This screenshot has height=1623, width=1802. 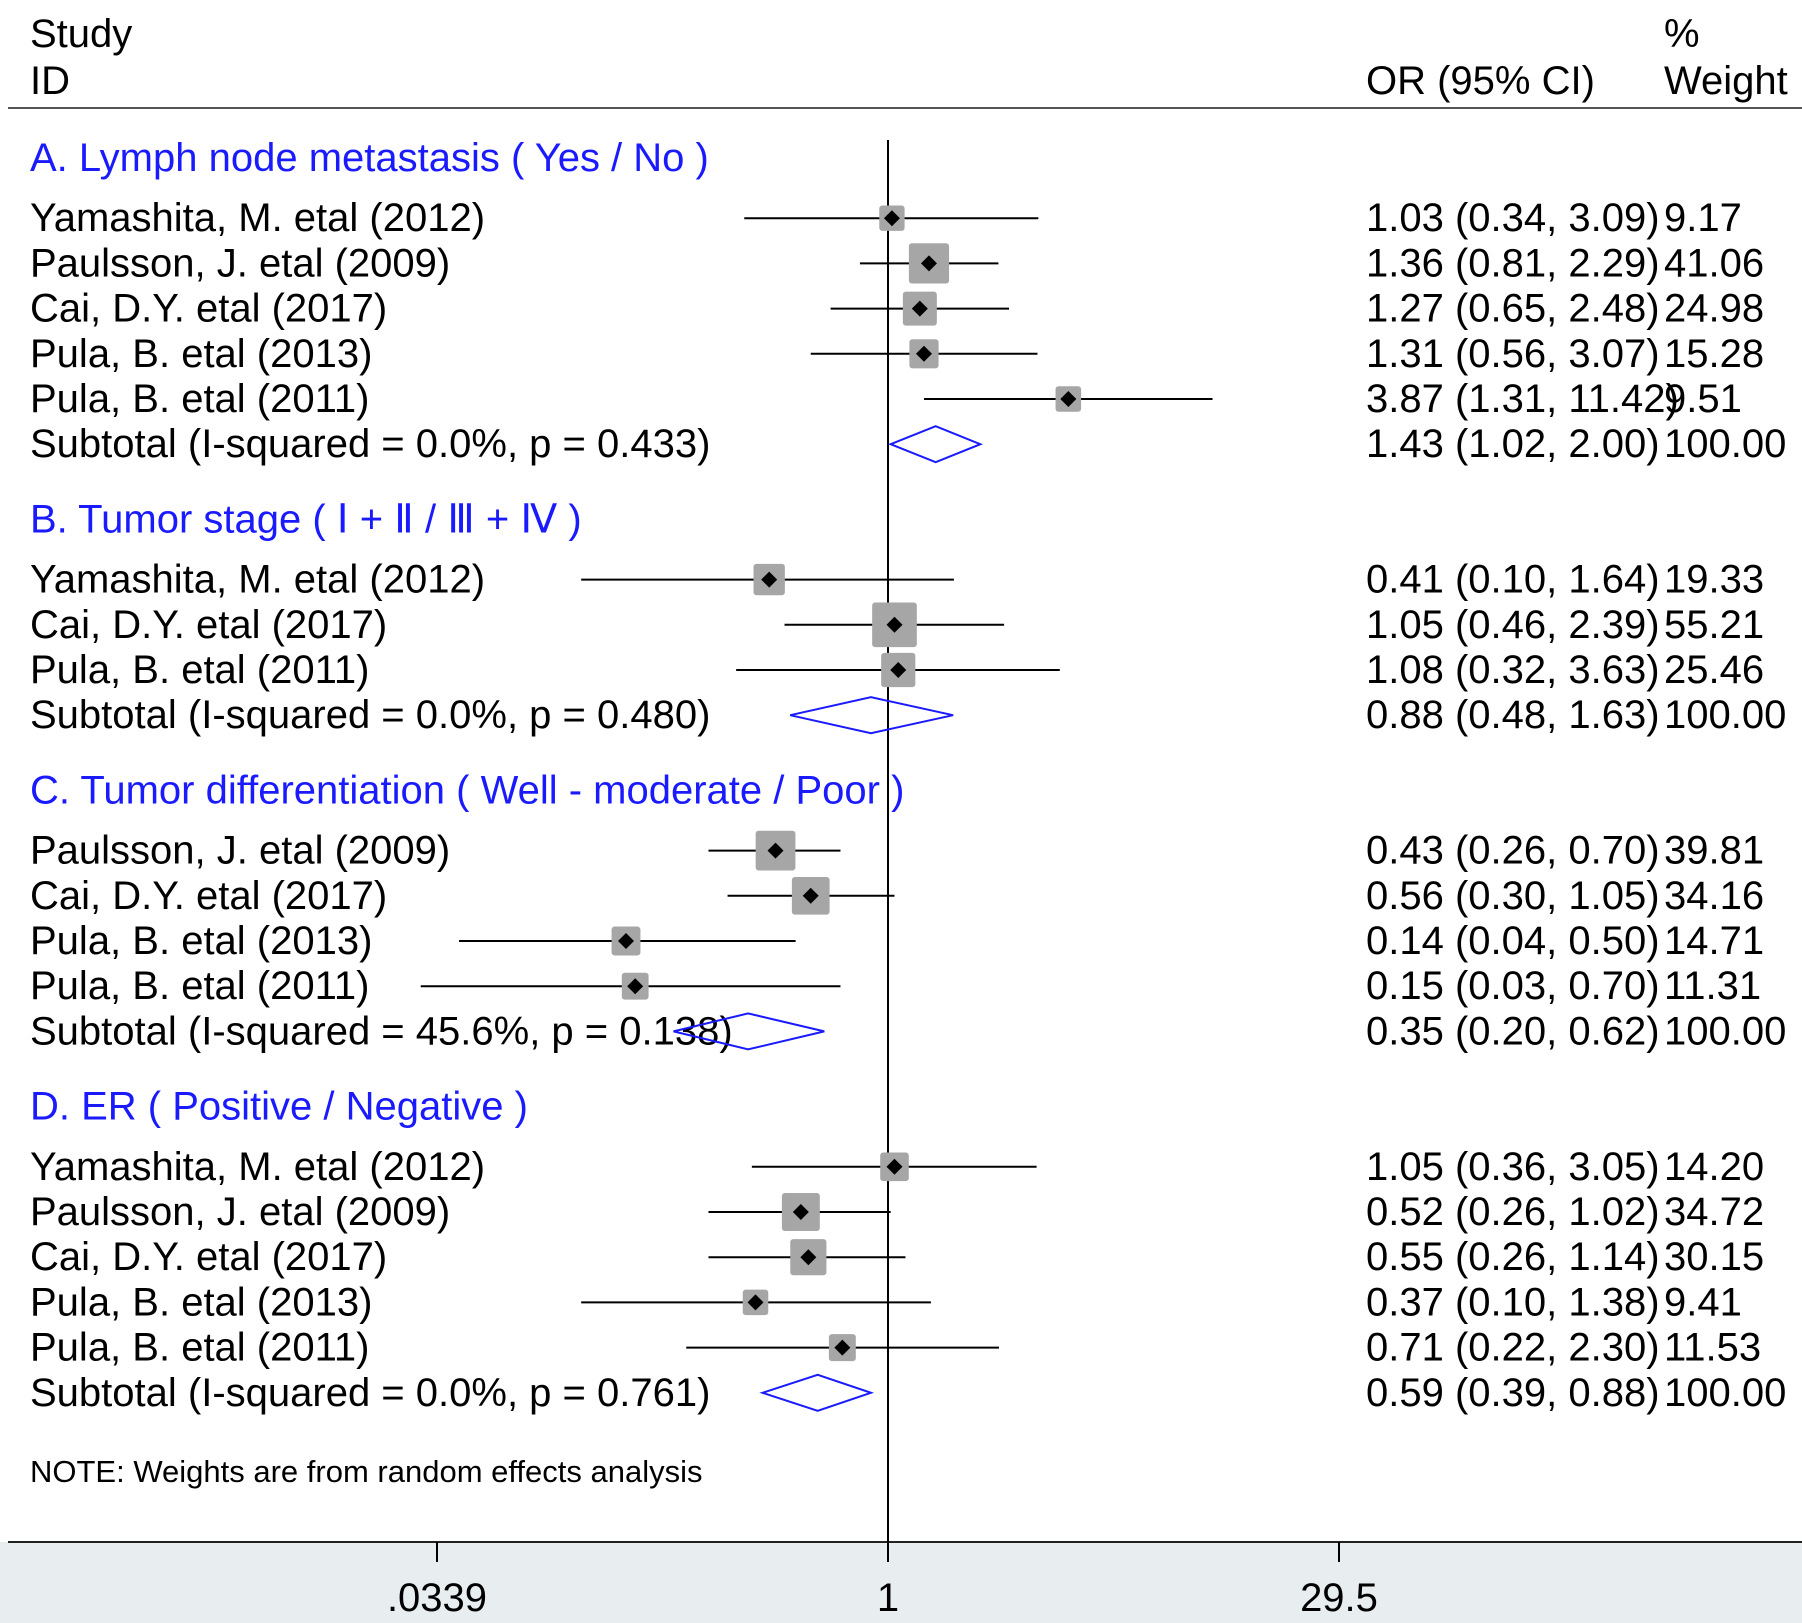 What do you see at coordinates (50, 81) in the screenshot?
I see `header-id: ID` at bounding box center [50, 81].